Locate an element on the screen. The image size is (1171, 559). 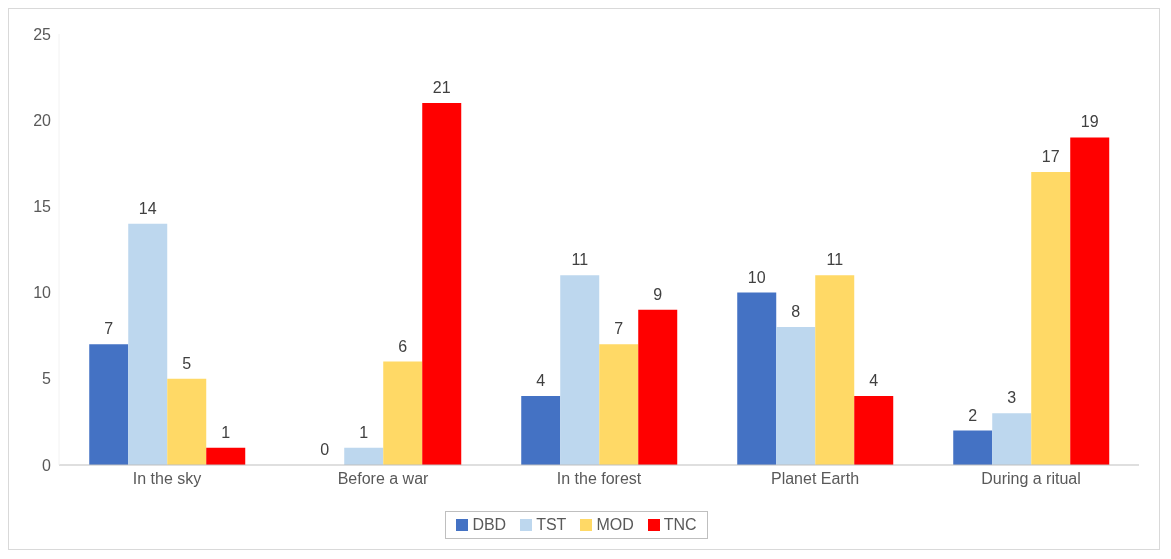
x-tick-label: In the sky is located at coordinates (167, 479).